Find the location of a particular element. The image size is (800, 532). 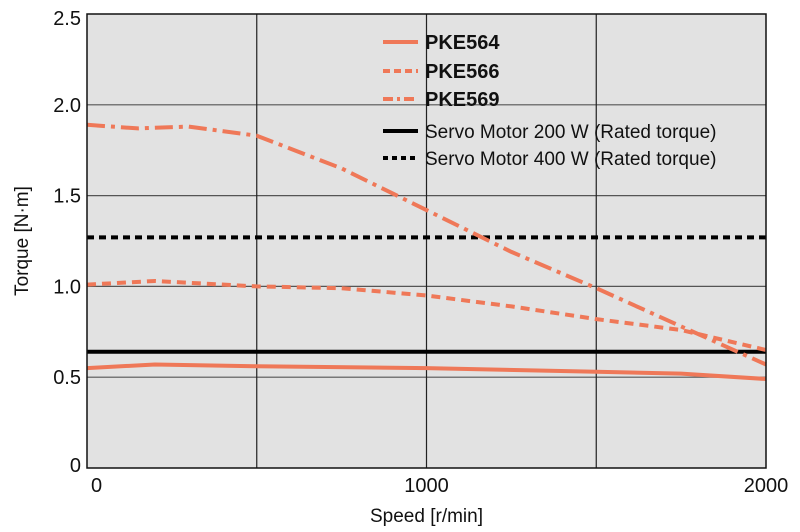

y-tick-label: 2.0 is located at coordinates (67, 106).